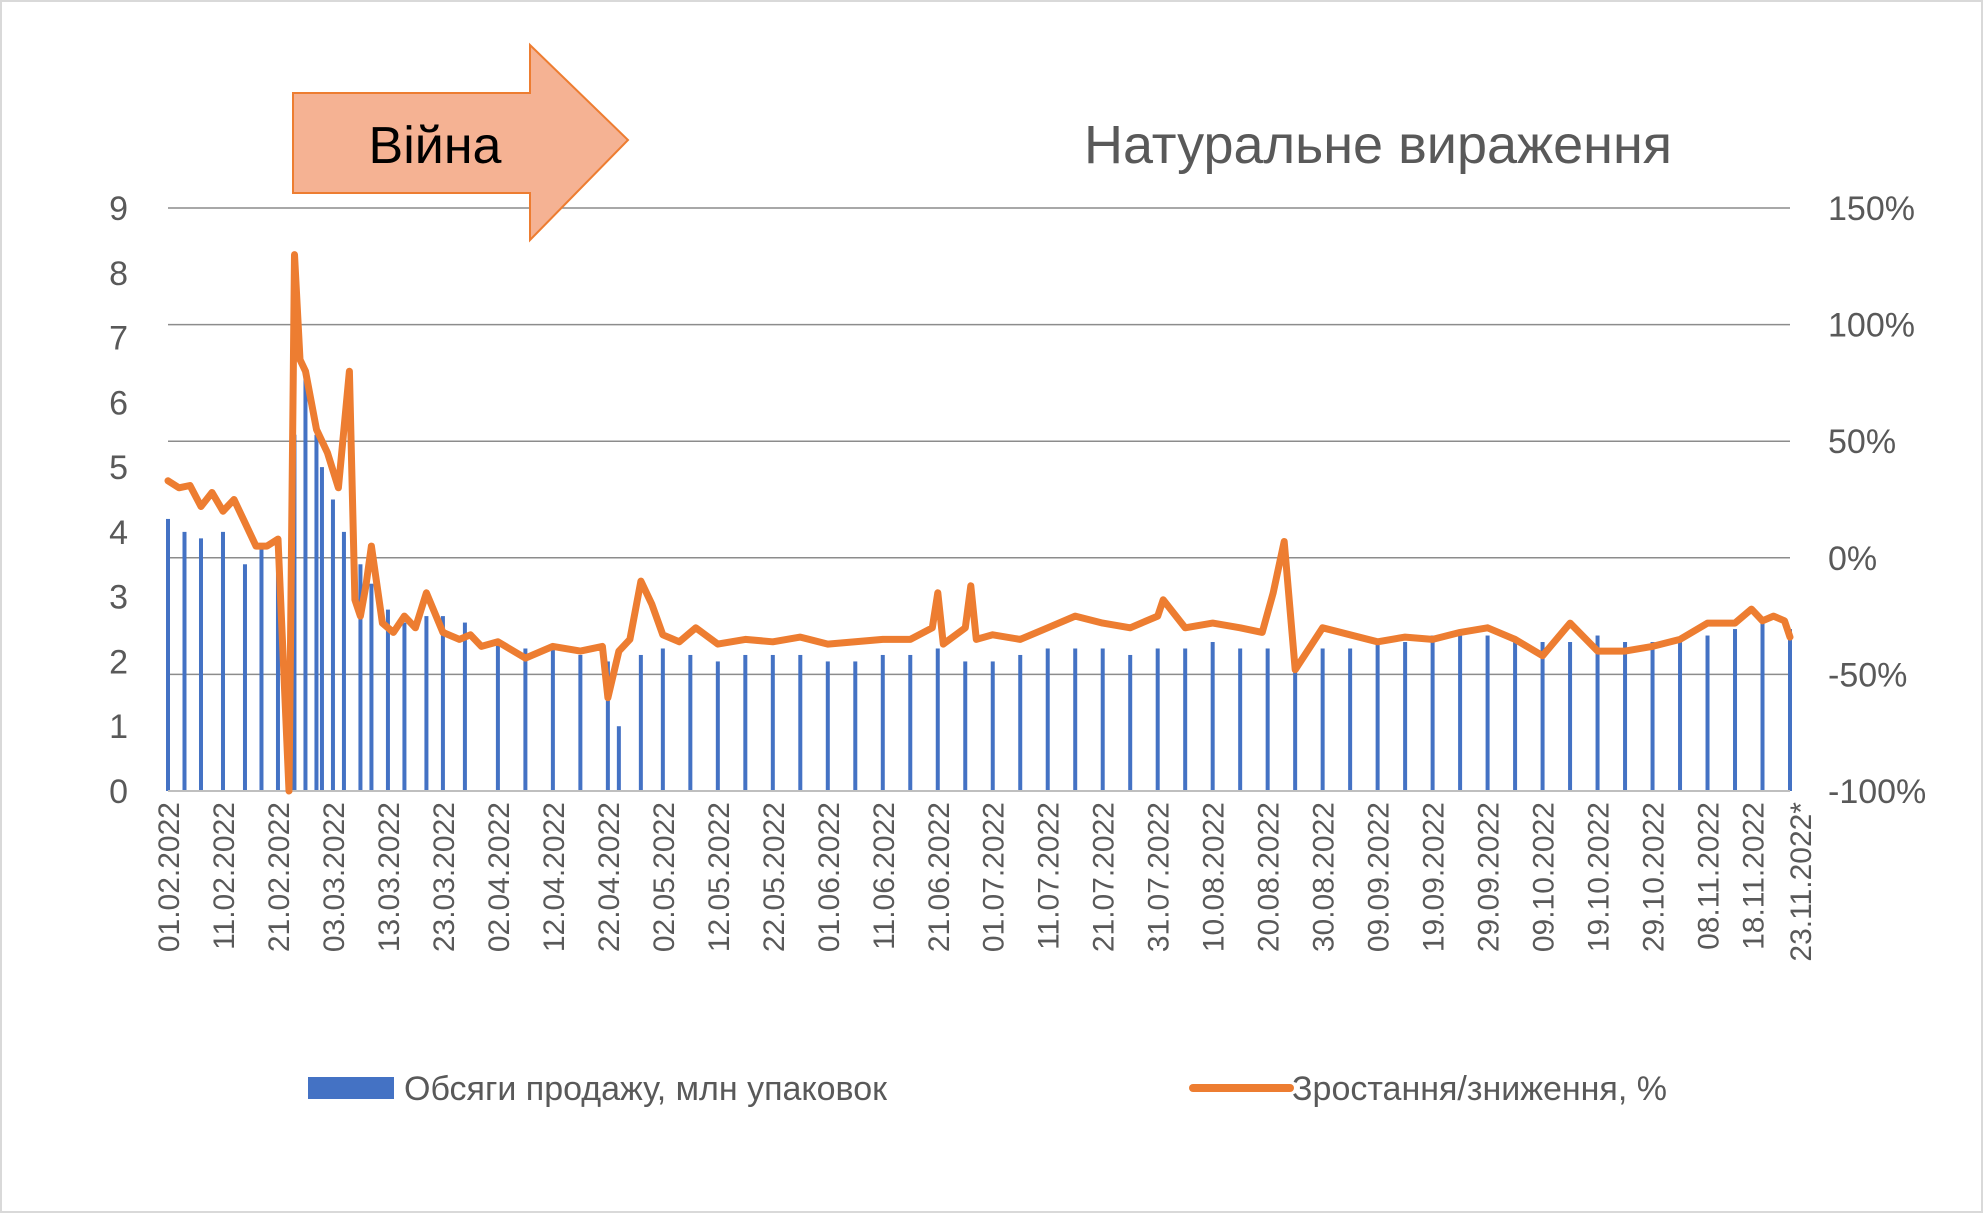 The width and height of the screenshot is (1983, 1218). What do you see at coordinates (1877, 792) in the screenshot?
I see `y2-tick-label: -100%` at bounding box center [1877, 792].